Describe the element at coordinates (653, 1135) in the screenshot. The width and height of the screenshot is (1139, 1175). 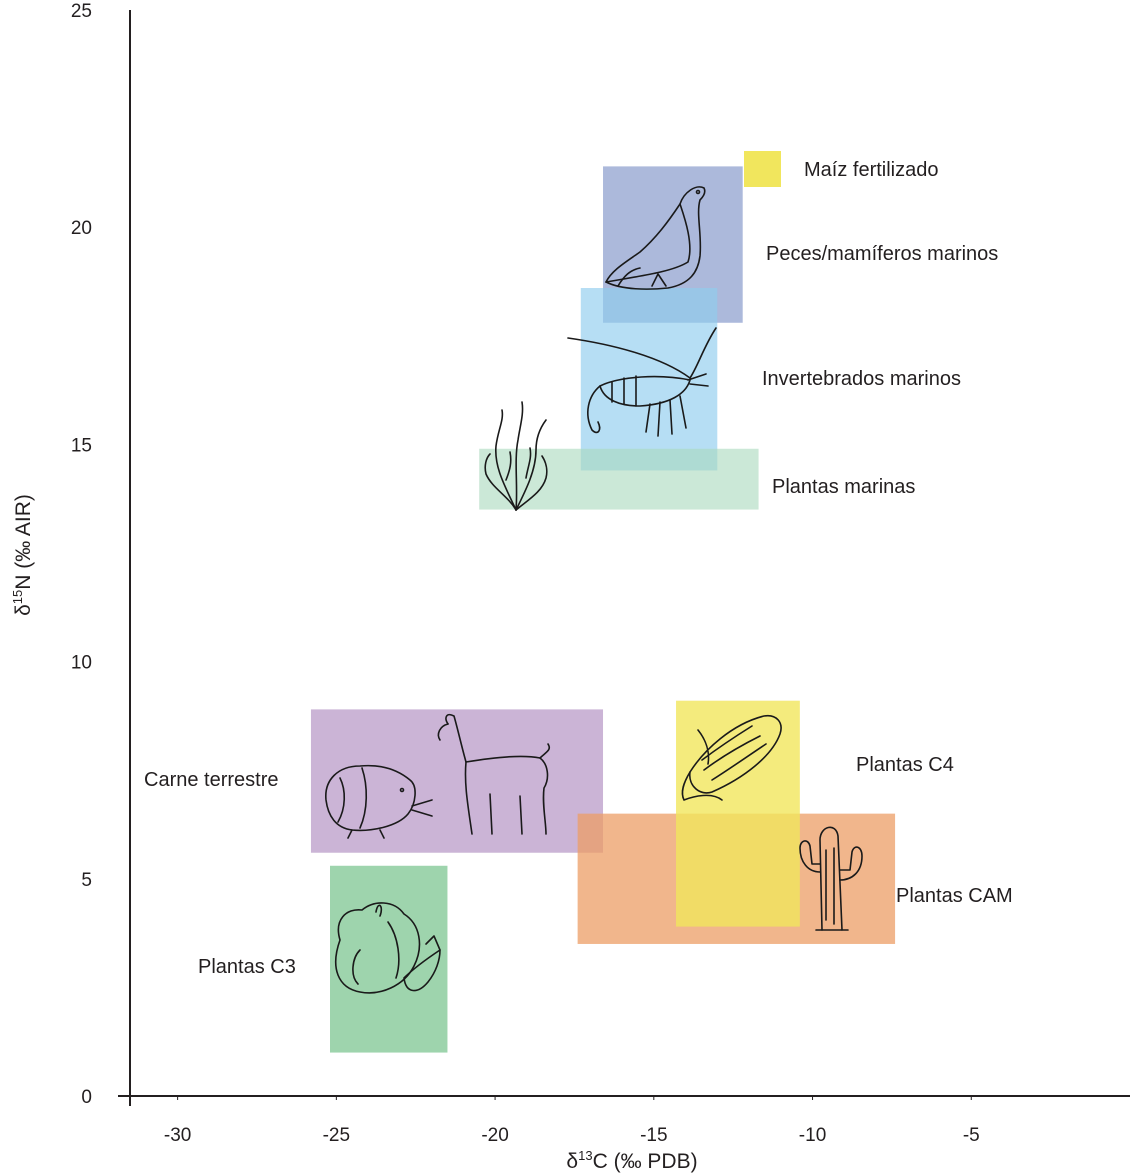
I see `x-tick-label: -15` at that location.